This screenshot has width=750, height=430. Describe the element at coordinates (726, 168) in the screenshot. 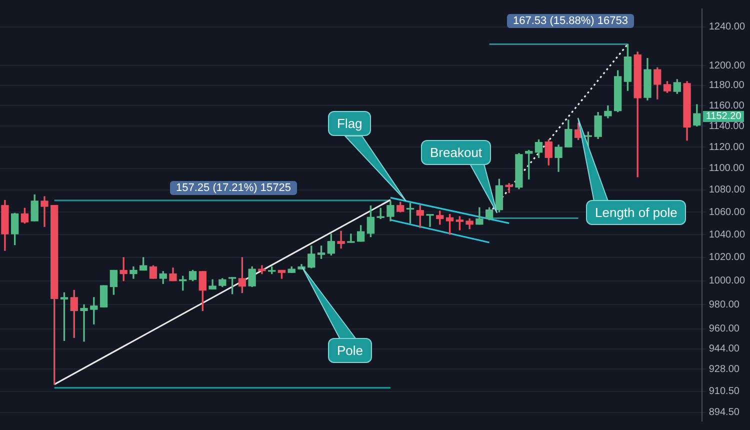

I see `y-tick-label: 1100.00` at that location.